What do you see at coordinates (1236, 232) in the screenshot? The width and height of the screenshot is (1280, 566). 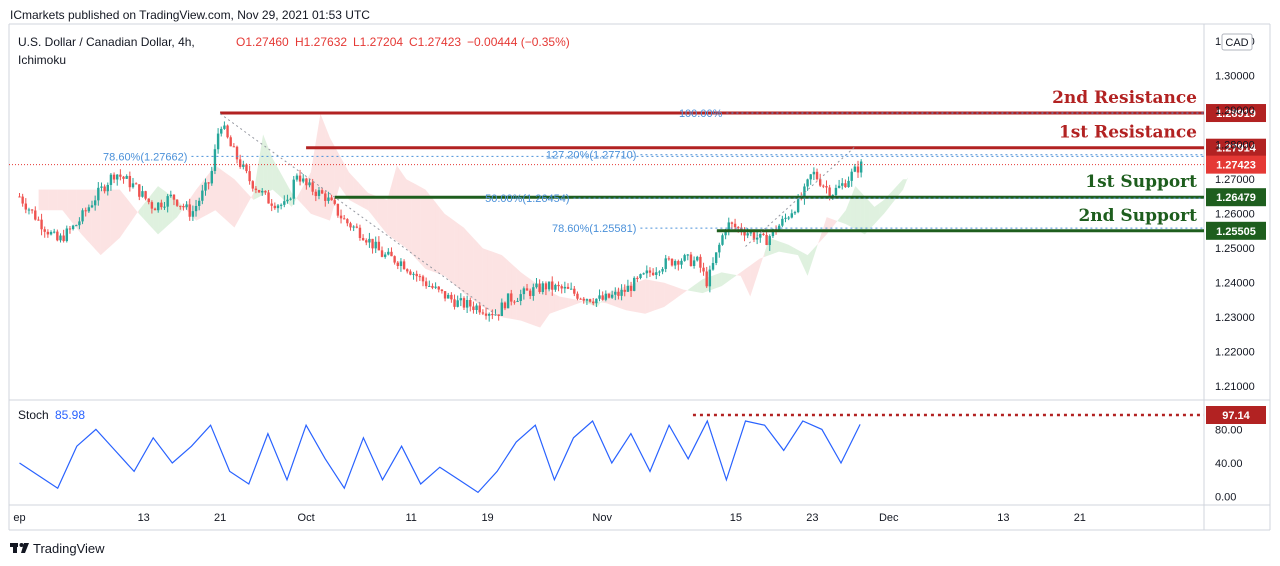 I see `price-tag-label: 1.25505` at bounding box center [1236, 232].